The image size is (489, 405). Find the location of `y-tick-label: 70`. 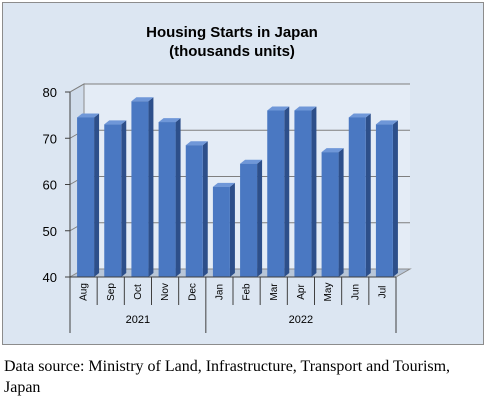

y-tick-label: 70 is located at coordinates (50, 138).